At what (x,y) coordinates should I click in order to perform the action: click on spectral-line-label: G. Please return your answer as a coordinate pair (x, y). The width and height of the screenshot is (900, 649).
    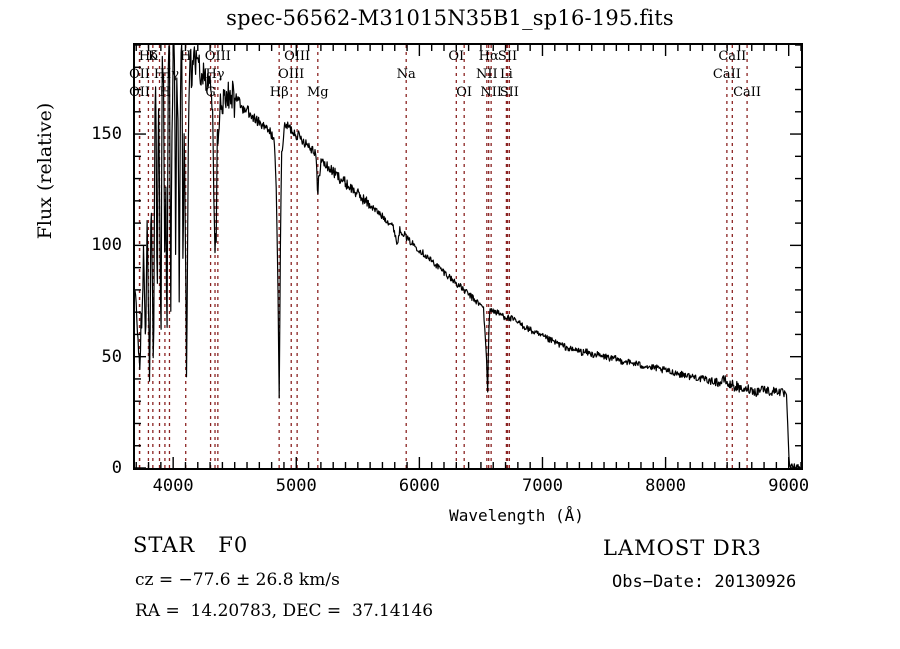
    Looking at the image, I should click on (210, 92).